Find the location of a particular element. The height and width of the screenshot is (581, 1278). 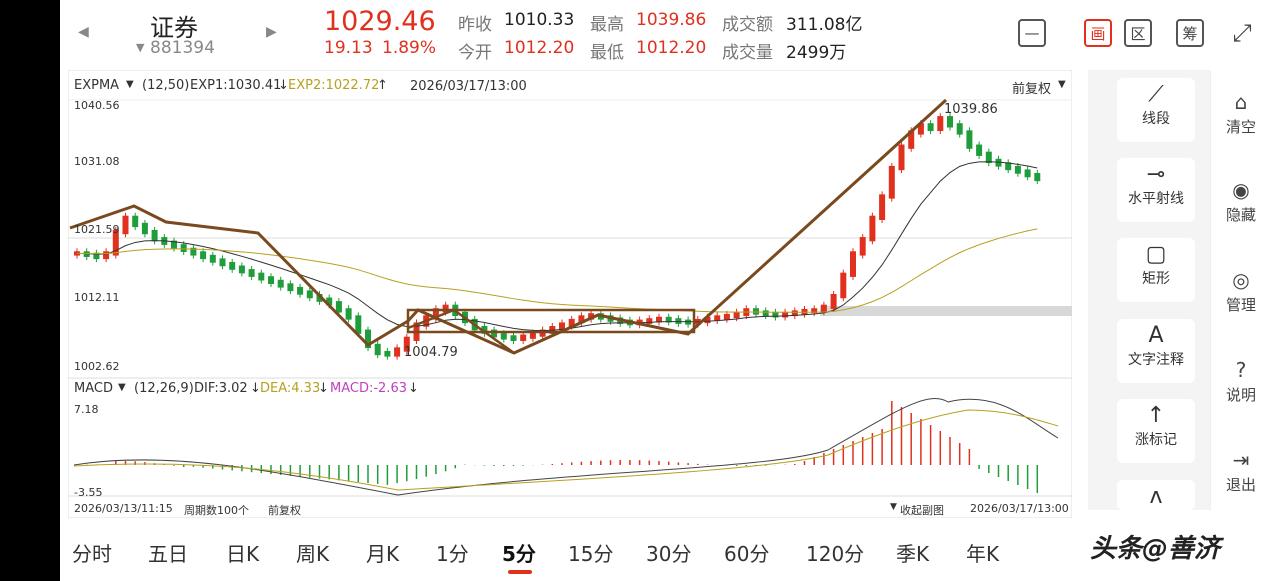

sidebar-exit: ⇥ 退出 is located at coordinates (1241, 471).